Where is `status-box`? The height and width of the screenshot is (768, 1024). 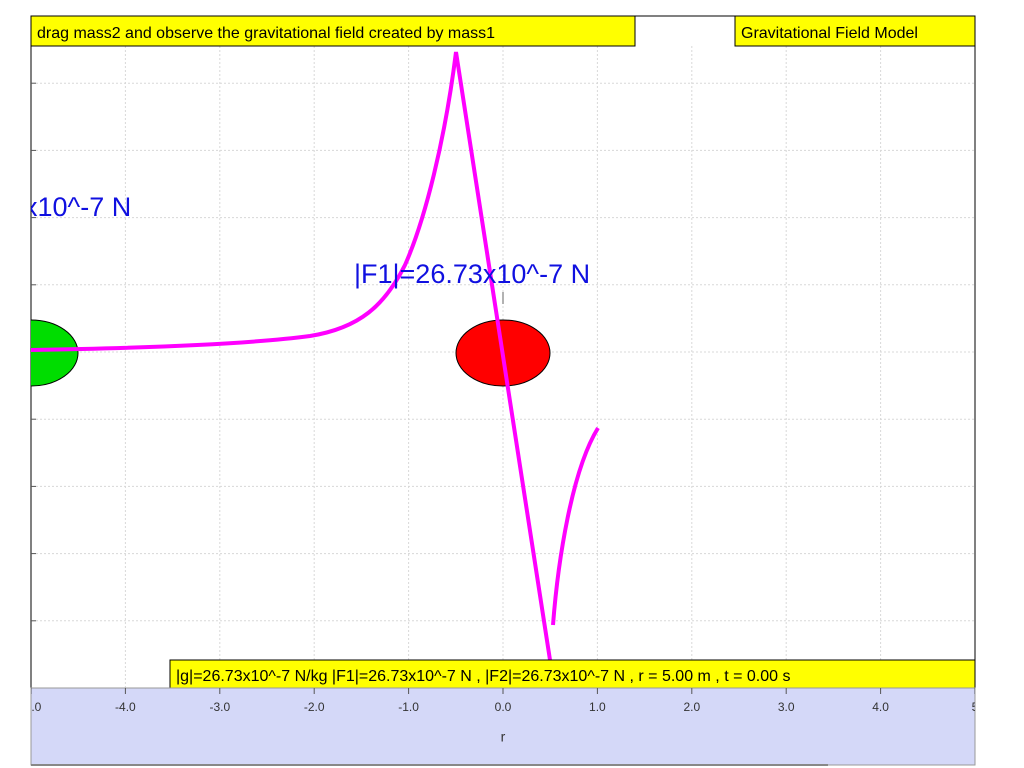 status-box is located at coordinates (572, 674).